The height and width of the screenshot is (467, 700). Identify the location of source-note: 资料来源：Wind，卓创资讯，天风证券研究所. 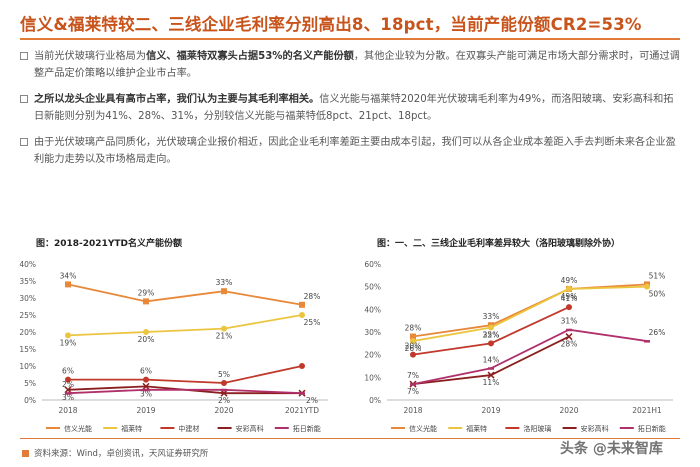
(121, 454).